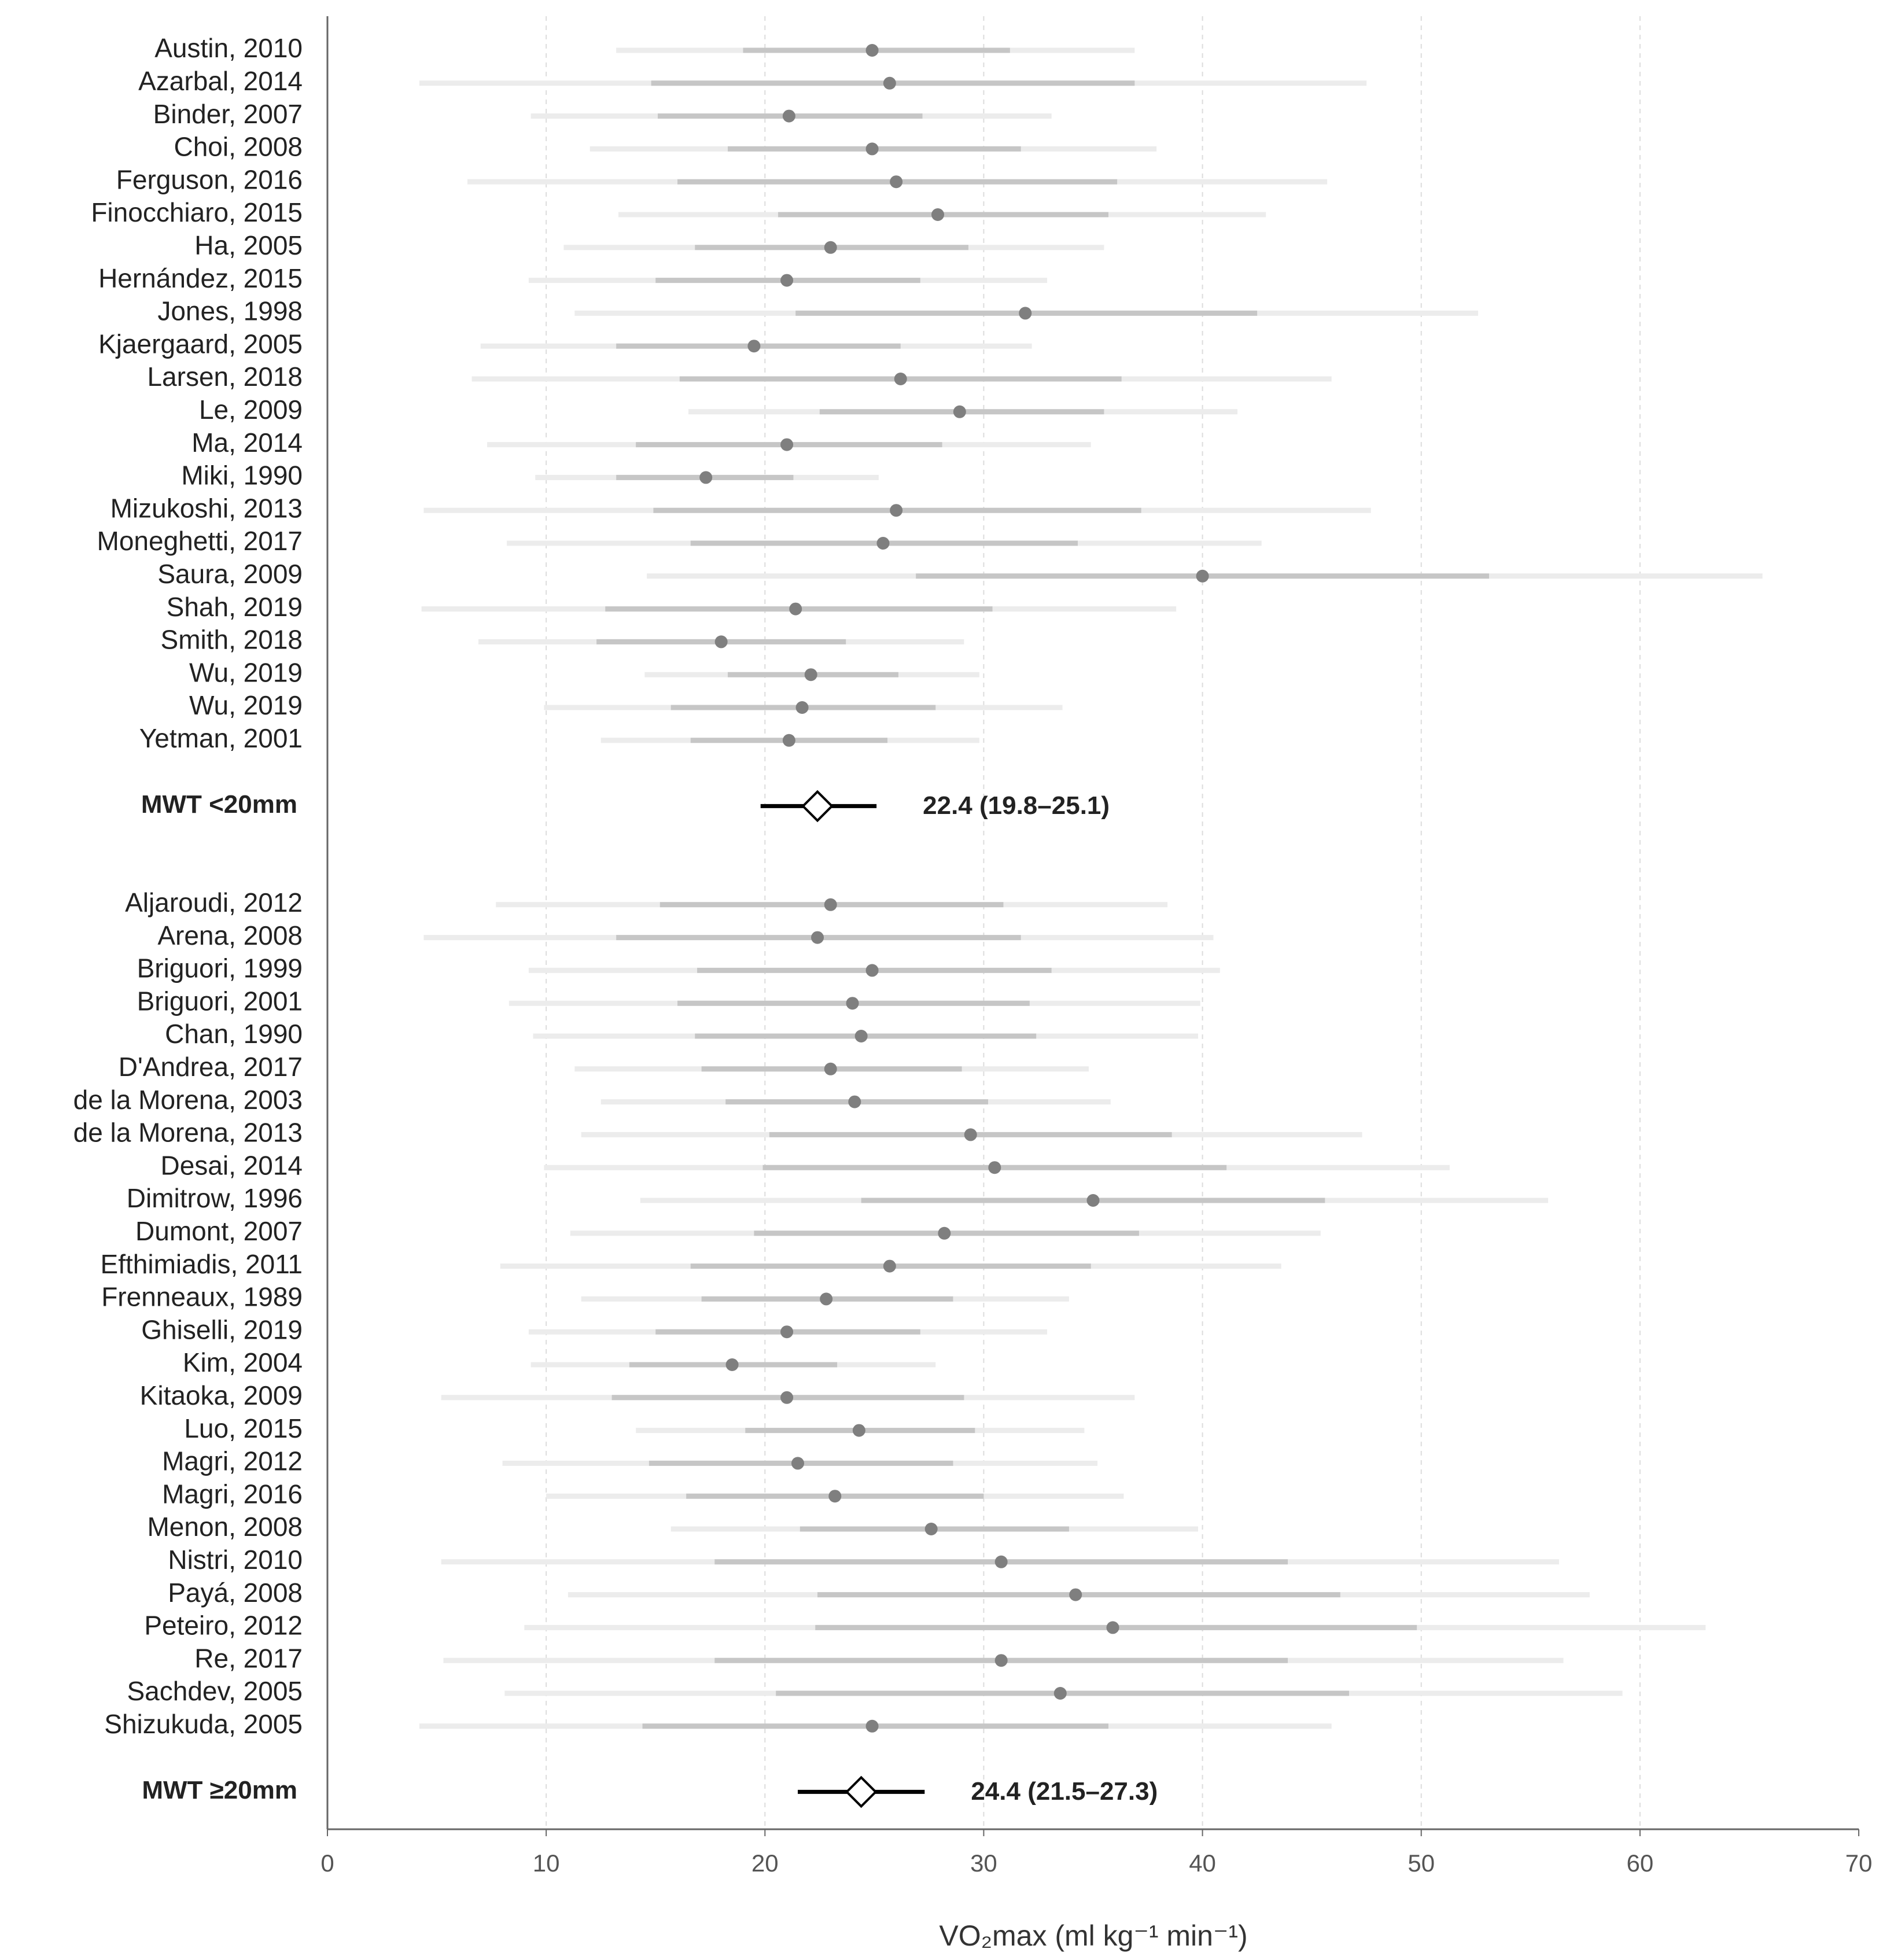 The height and width of the screenshot is (1960, 1890). I want to click on x-tick-label: 10, so click(546, 1863).